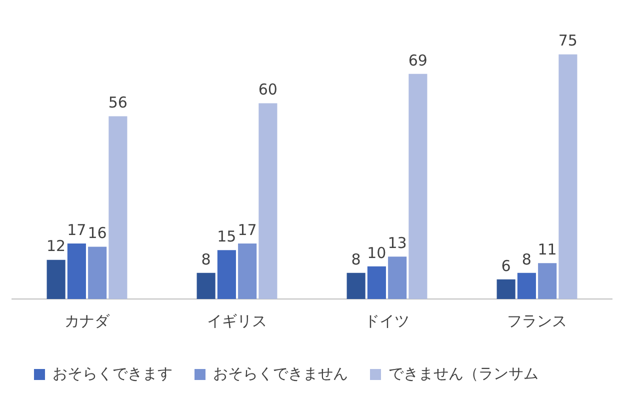 This screenshot has width=640, height=400. Describe the element at coordinates (397, 243) in the screenshot. I see `data-label: 13` at that location.